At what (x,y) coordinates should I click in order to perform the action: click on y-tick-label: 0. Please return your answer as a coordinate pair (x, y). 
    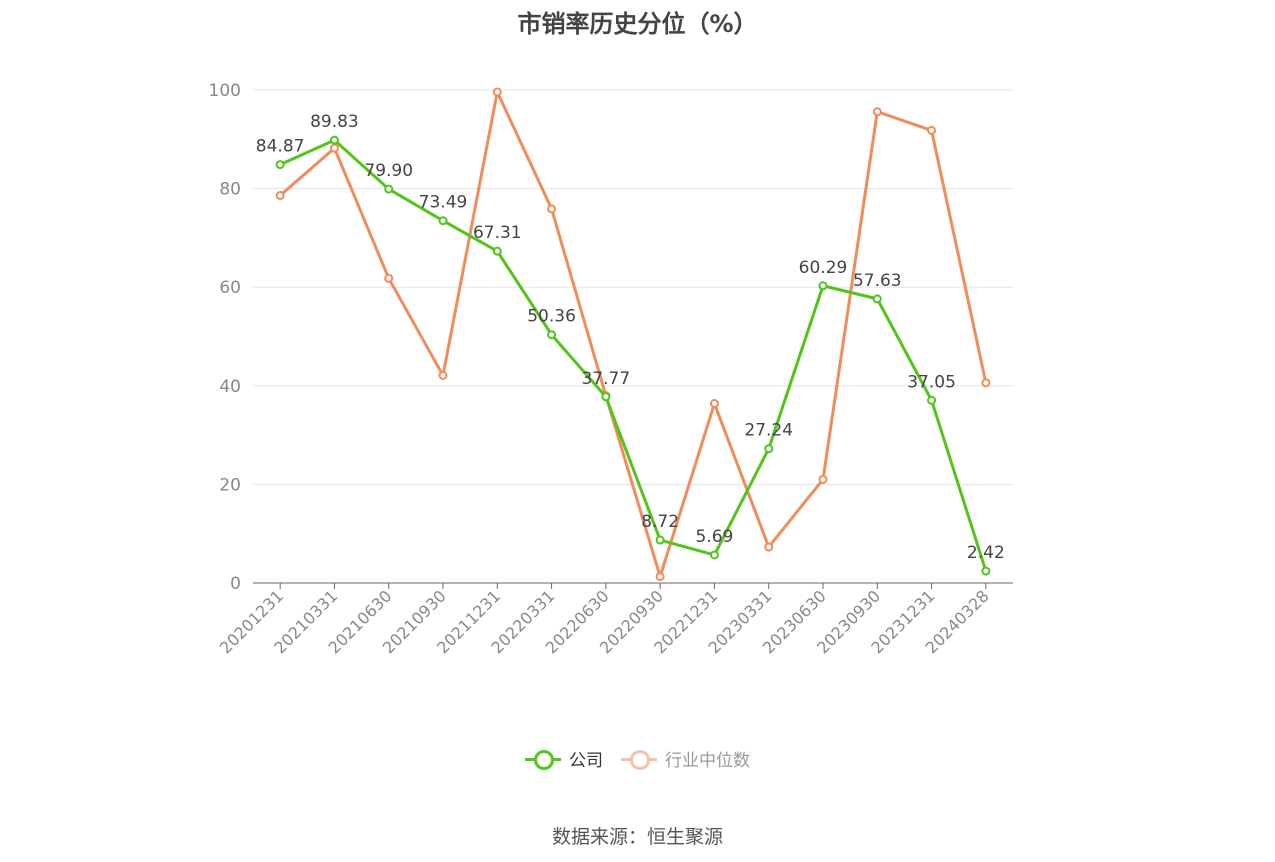
    Looking at the image, I should click on (235, 584).